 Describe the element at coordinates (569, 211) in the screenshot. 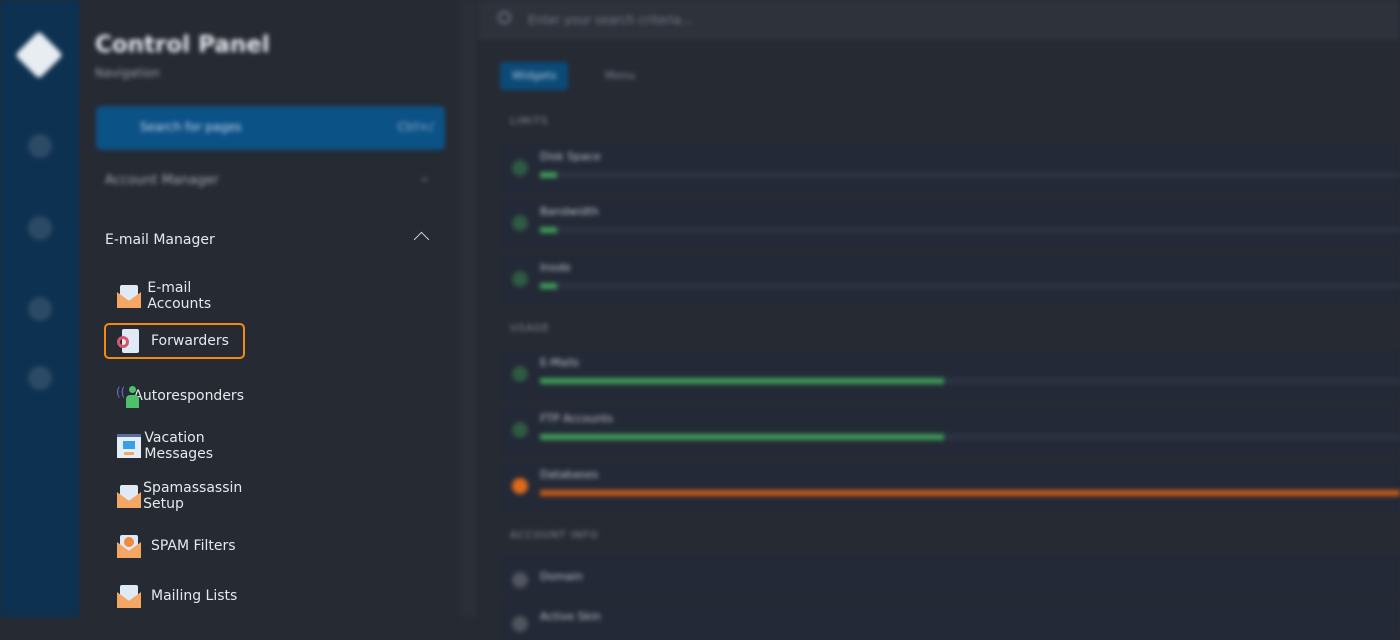

I see `row-label: Bandwidth` at that location.